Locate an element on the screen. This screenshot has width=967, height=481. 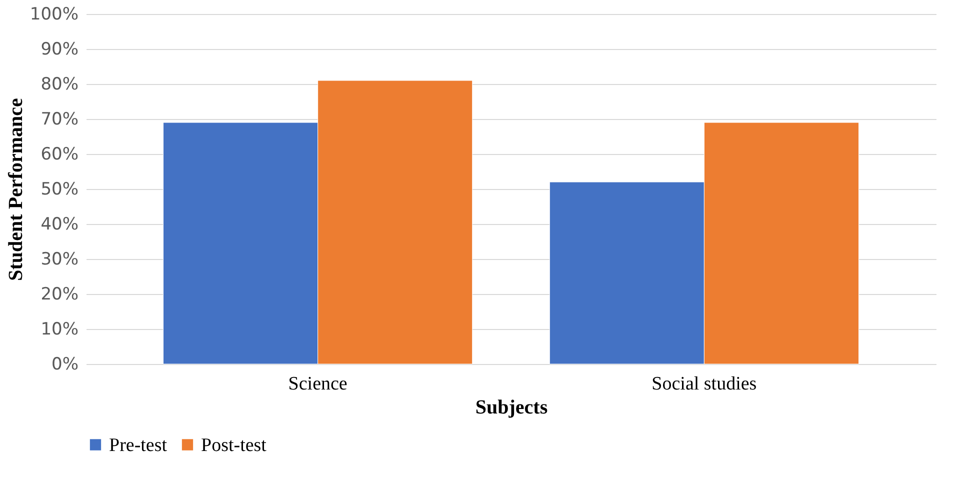
y-axis-title: Student Performance is located at coordinates (15, 189).